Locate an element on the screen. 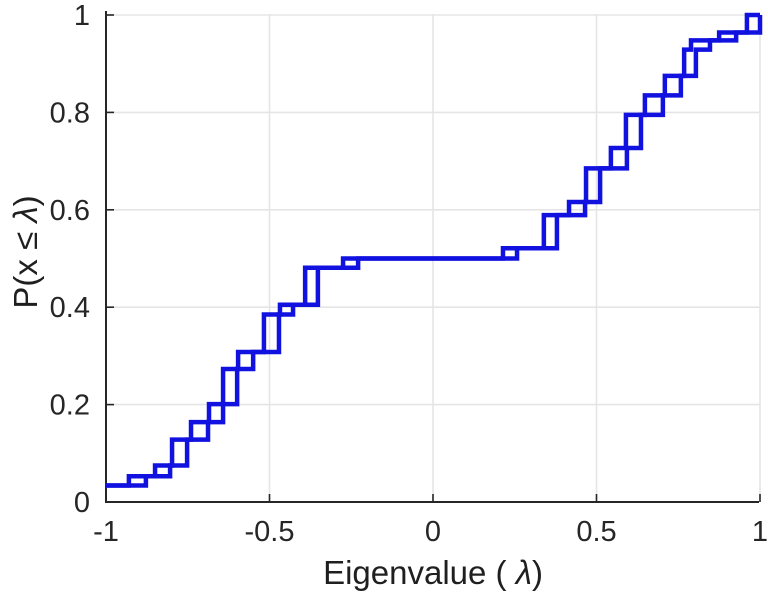 This screenshot has height=600, width=768. y-tick-label: 0.2 is located at coordinates (70, 406).